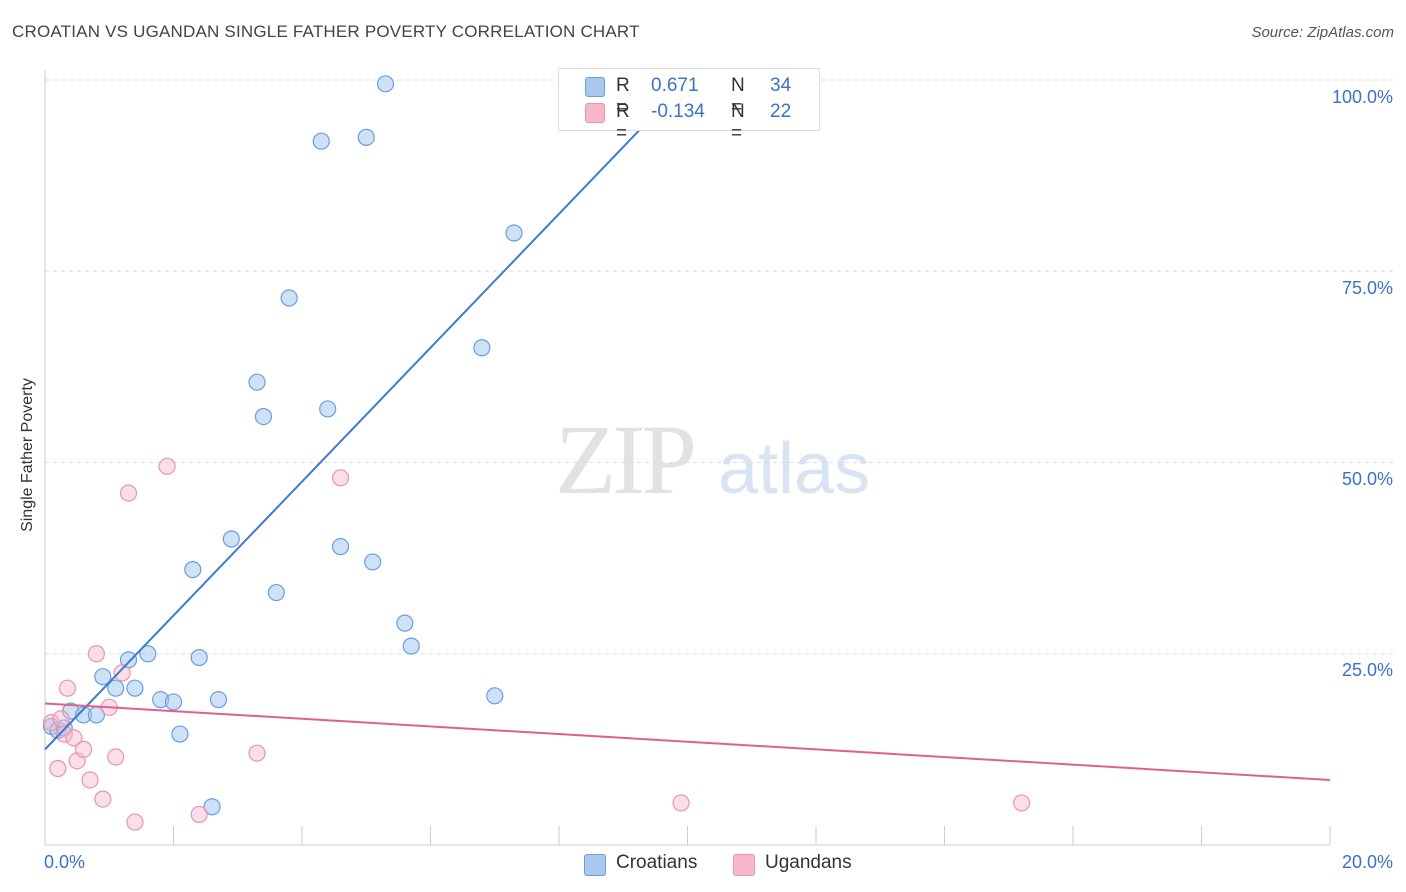 The height and width of the screenshot is (892, 1406). I want to click on legend-r-value: 0.671, so click(675, 85).